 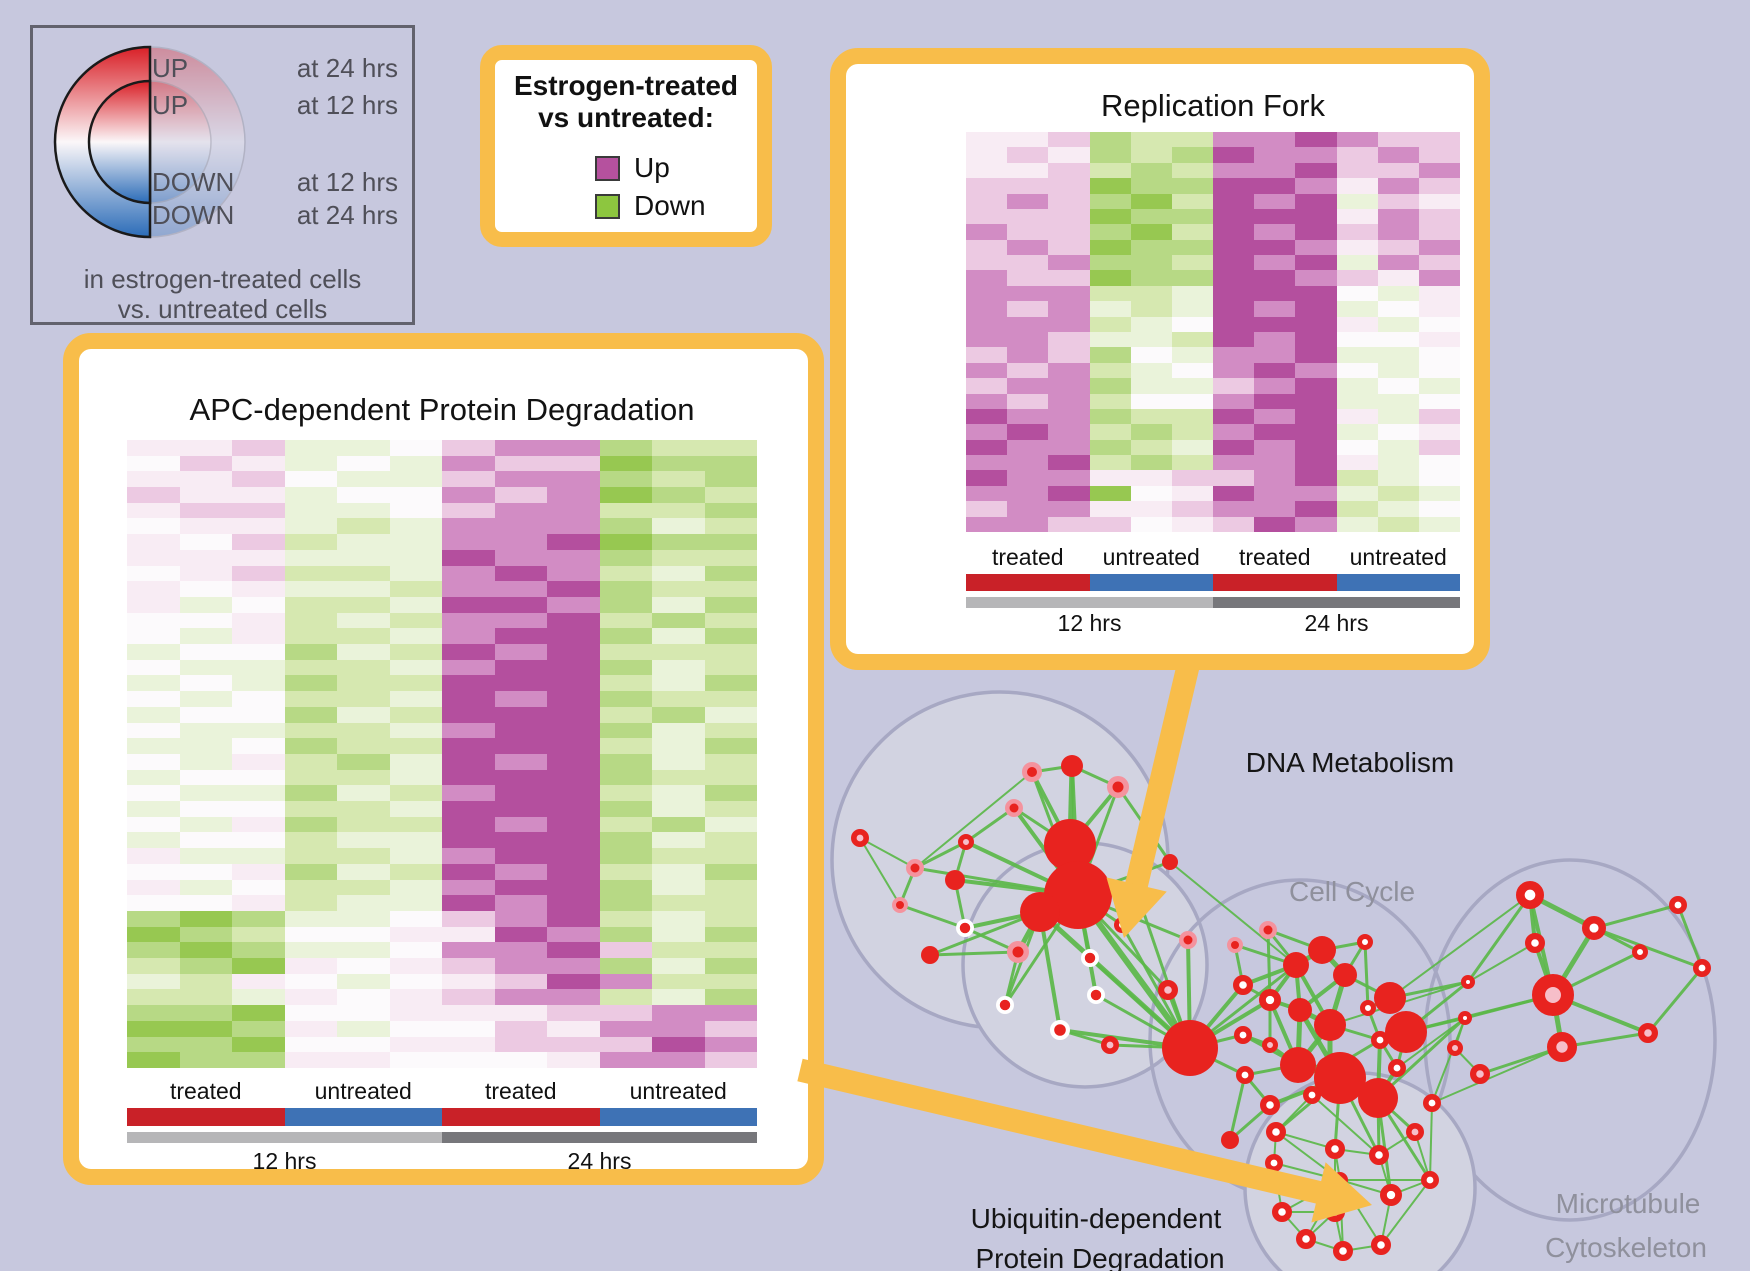 What do you see at coordinates (284, 1137) in the screenshot?
I see `time-bar` at bounding box center [284, 1137].